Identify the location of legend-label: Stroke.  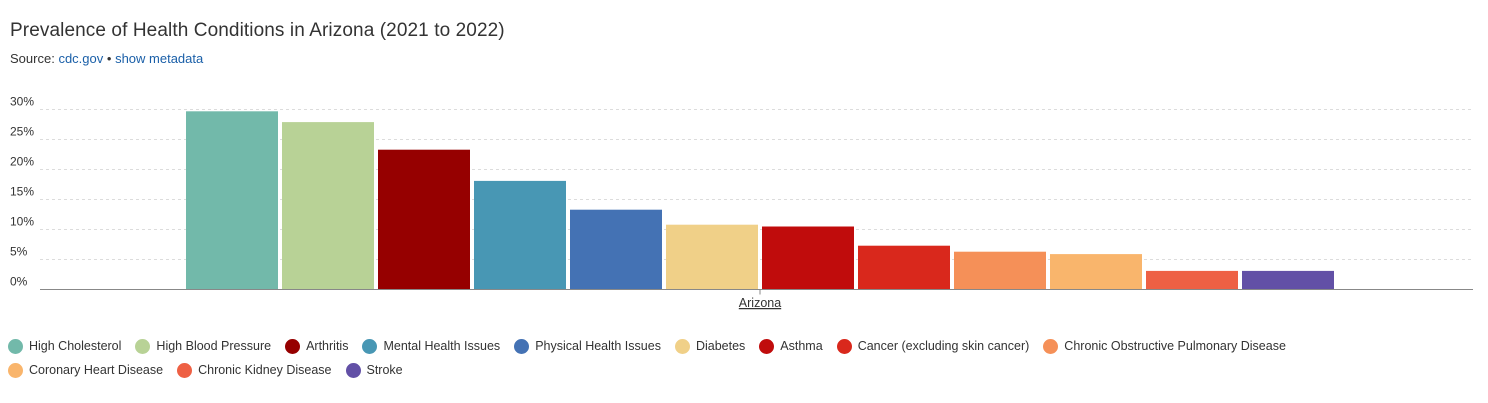
(384, 370).